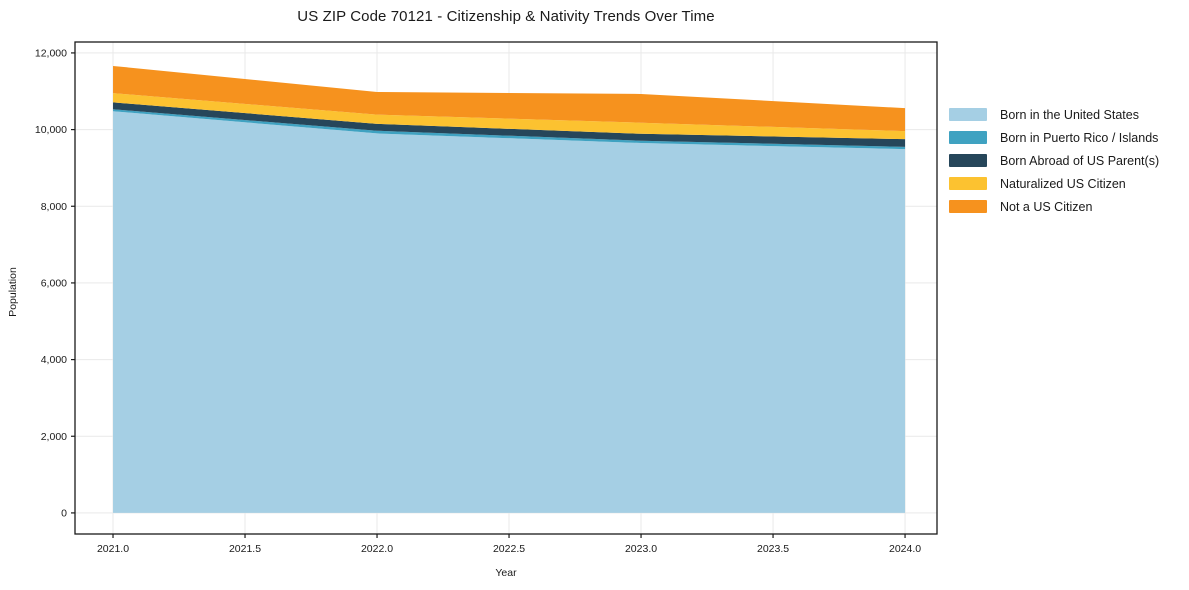 This screenshot has width=1189, height=590. What do you see at coordinates (54, 283) in the screenshot?
I see `y-tick-label: 6,000` at bounding box center [54, 283].